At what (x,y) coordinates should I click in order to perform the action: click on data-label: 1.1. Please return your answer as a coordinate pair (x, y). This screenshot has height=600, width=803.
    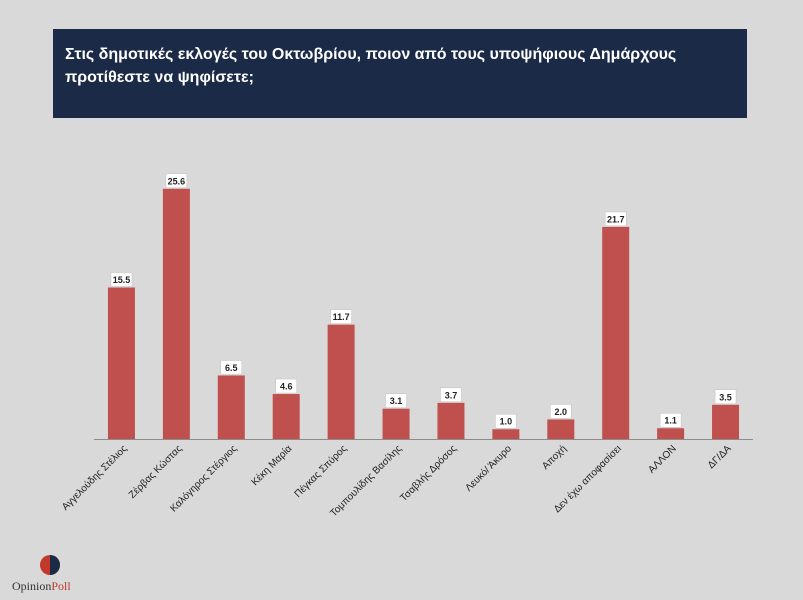
    Looking at the image, I should click on (670, 421).